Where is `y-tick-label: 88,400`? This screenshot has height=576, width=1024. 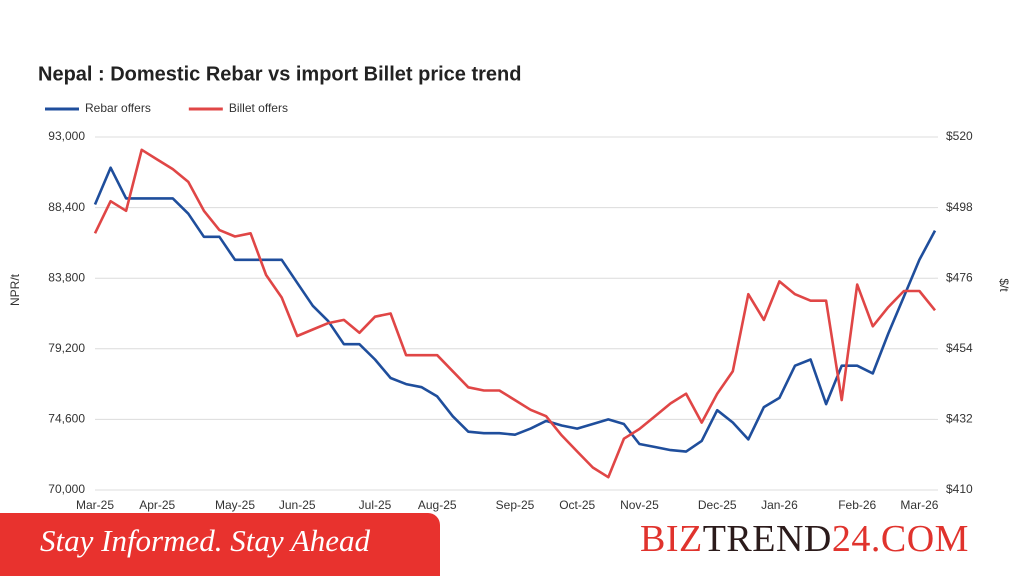
y-tick-label: 88,400 is located at coordinates (66, 207).